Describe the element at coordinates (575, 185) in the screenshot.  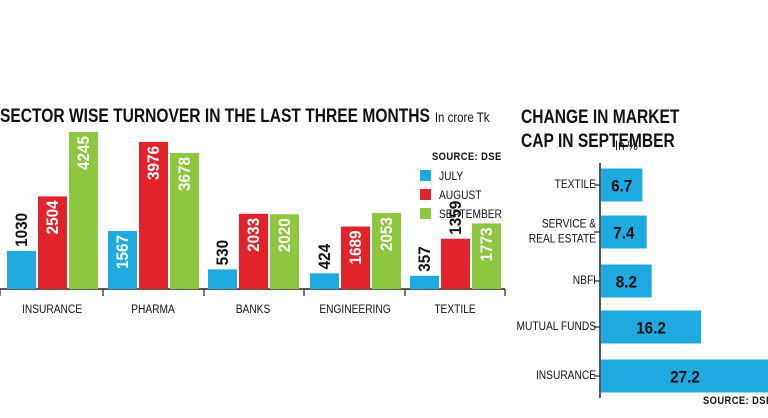
I see `hbar-label-textile: TEXTILE` at that location.